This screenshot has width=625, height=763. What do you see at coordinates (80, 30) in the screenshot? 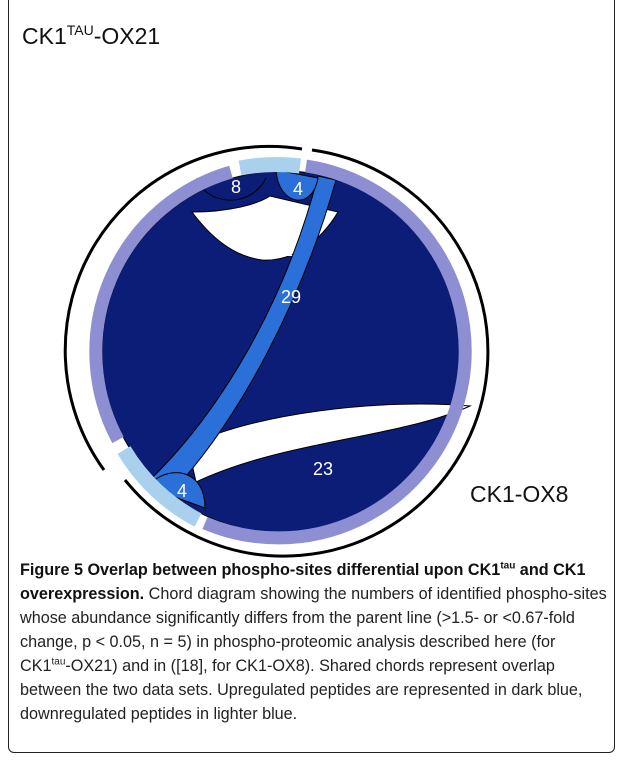
I see `label-superscript: TAU` at bounding box center [80, 30].